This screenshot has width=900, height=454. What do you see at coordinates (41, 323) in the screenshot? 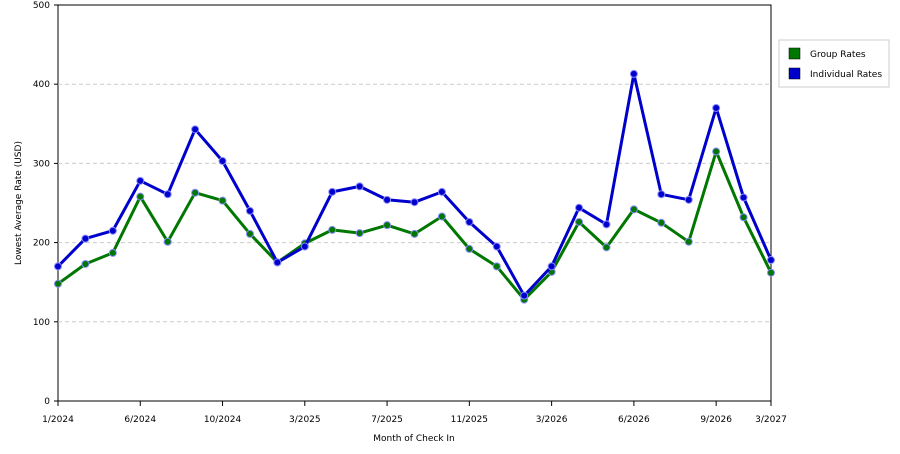
I see `y-tick-label: 100` at bounding box center [41, 323].